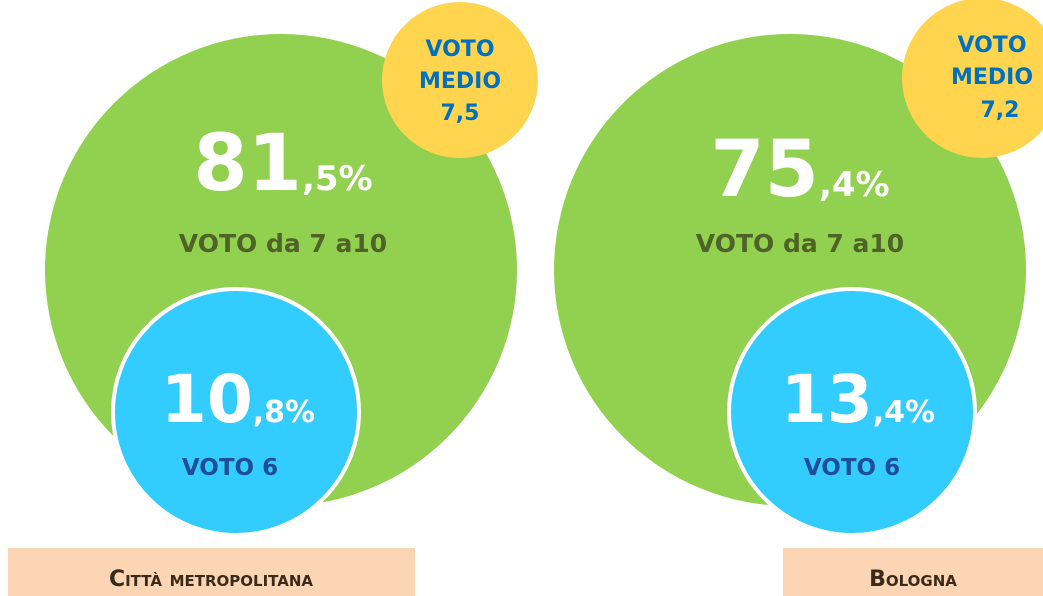 Image resolution: width=1043 pixels, height=596 pixels. I want to click on place-label: Città metropolitana, so click(211, 579).